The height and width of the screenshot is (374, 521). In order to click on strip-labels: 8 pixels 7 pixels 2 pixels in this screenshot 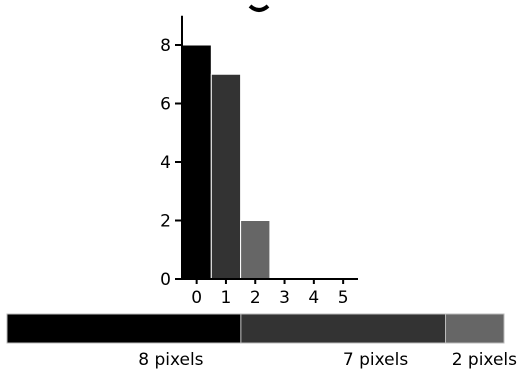, I will do `click(327, 360)`.